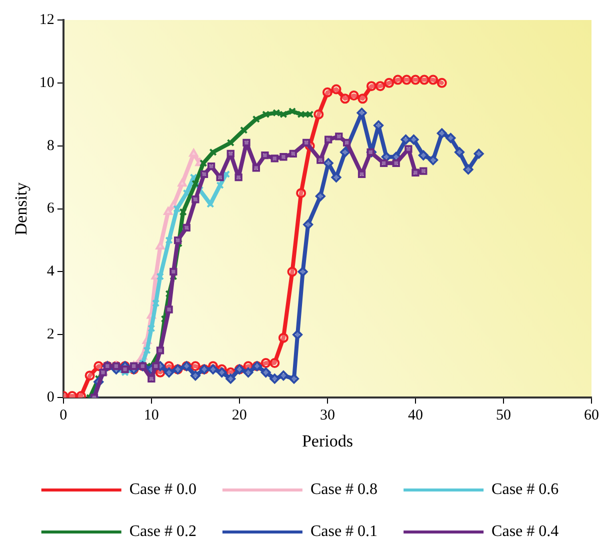  What do you see at coordinates (50, 272) in the screenshot?
I see `y-tick-label: 4` at bounding box center [50, 272].